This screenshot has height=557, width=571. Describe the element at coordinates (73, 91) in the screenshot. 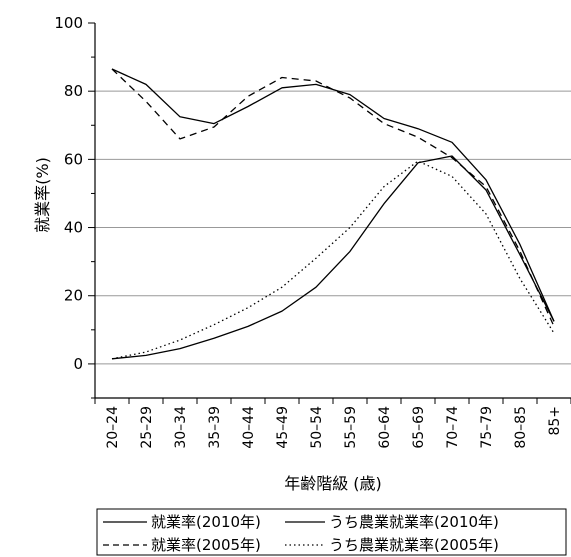

I see `y-tick-label: 80` at that location.